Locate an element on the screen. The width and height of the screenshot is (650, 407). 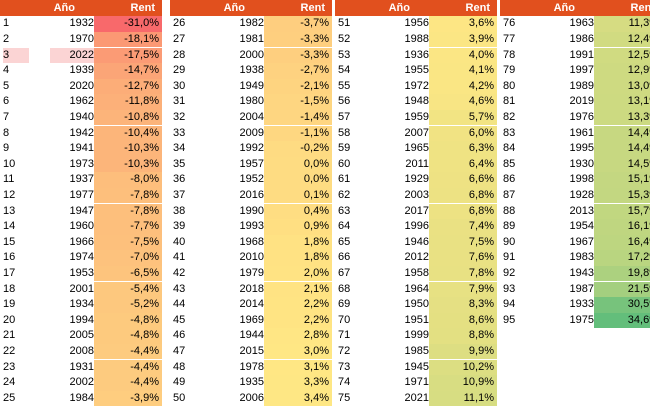
table-row: 42 1979 2,0% is located at coordinates (251, 273).